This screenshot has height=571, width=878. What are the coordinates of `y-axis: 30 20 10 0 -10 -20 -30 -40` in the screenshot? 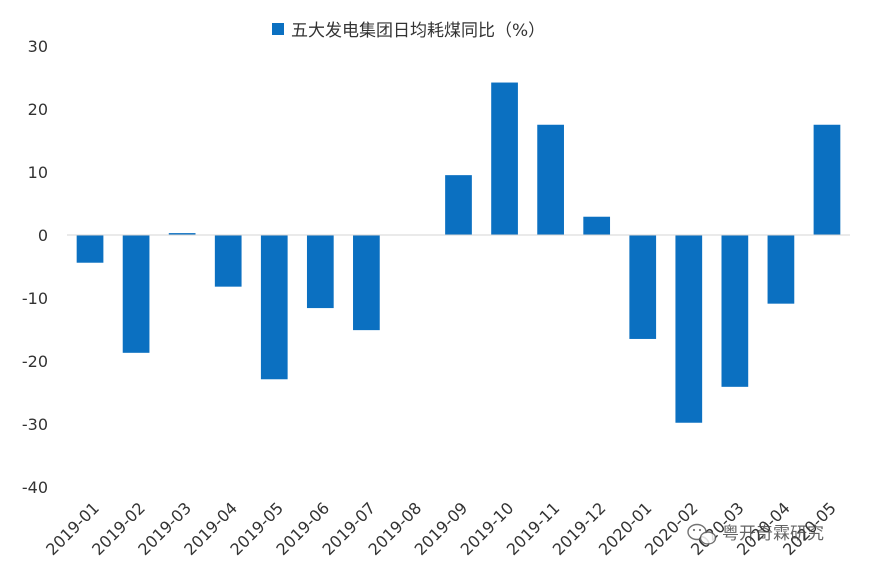 It's located at (35, 267).